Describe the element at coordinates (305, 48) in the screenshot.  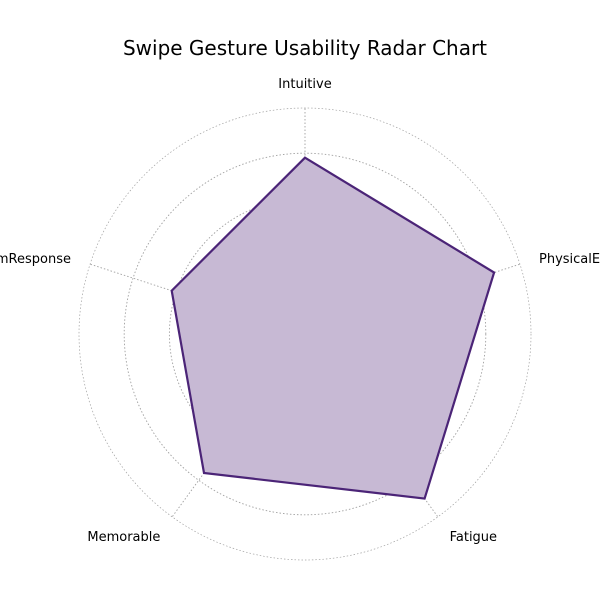
I see `chart-title: Swipe Gesture Usability Radar Chart` at that location.